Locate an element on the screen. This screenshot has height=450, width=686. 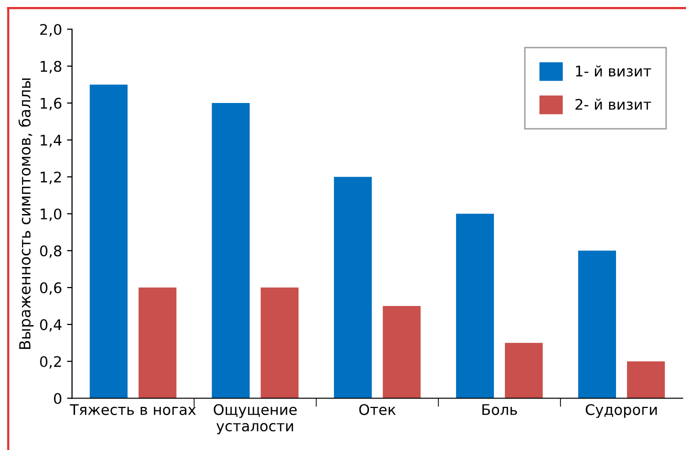
y-tick-label: 1,2 is located at coordinates (50, 178).